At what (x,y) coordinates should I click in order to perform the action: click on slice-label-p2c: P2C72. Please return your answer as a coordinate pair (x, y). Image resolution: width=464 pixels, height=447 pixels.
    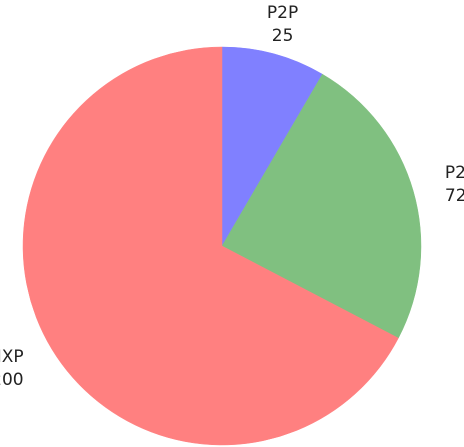
    Looking at the image, I should click on (454, 184).